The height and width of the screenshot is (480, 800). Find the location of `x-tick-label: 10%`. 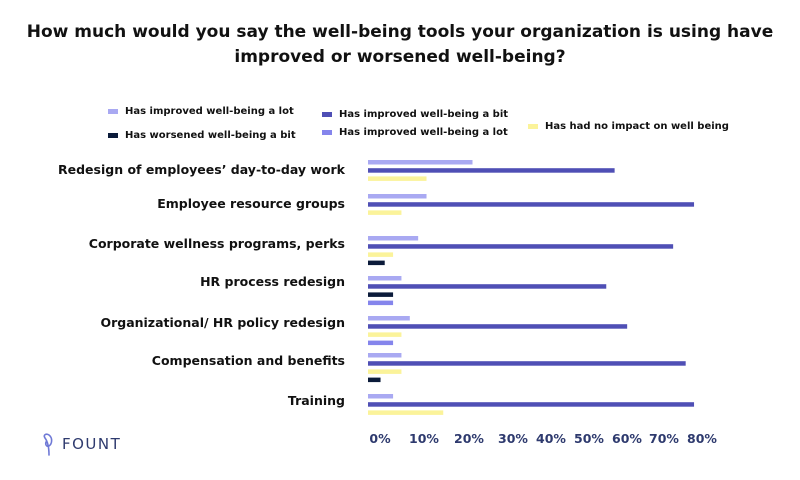

x-tick-label: 10% is located at coordinates (424, 438).